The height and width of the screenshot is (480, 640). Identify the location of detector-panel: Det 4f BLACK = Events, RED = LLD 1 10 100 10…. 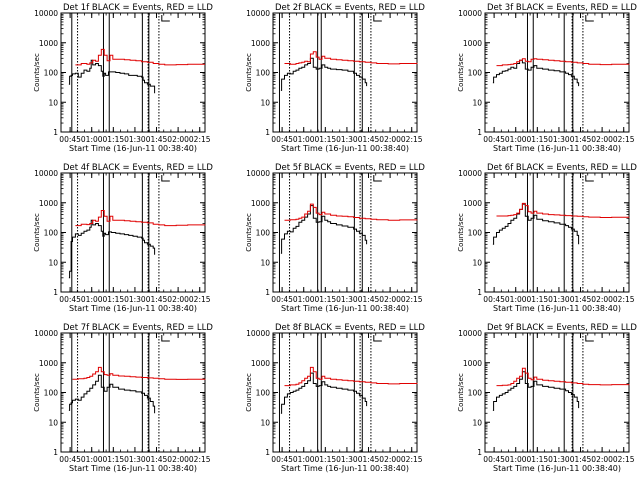
(123, 238).